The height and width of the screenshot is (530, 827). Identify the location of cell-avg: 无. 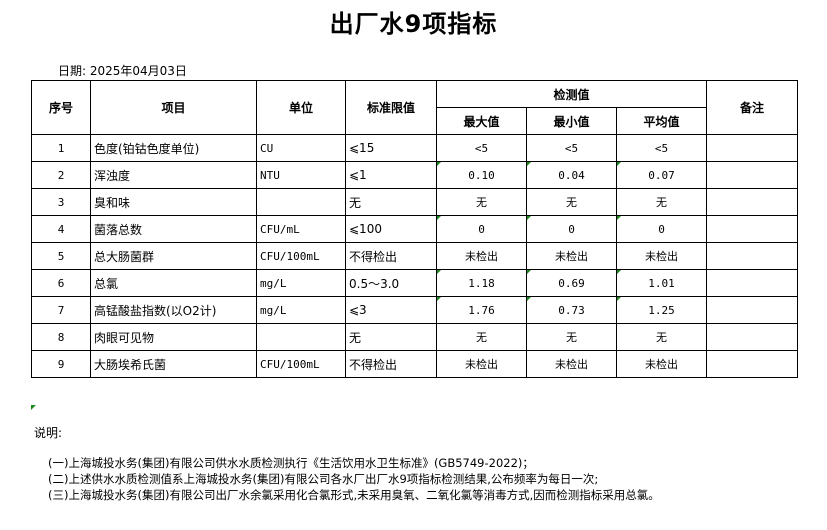
(661, 337).